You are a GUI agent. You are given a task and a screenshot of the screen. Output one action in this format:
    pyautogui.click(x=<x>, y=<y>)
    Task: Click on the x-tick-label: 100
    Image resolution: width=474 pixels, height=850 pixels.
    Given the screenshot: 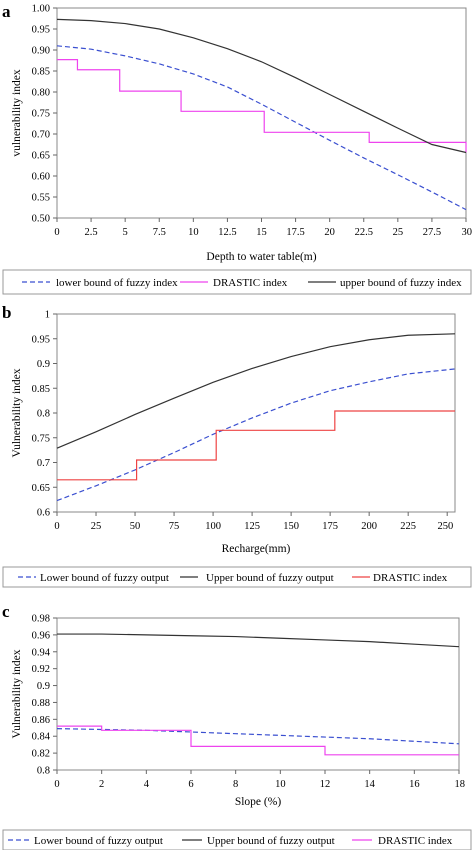 What is the action you would take?
    pyautogui.click(x=213, y=526)
    